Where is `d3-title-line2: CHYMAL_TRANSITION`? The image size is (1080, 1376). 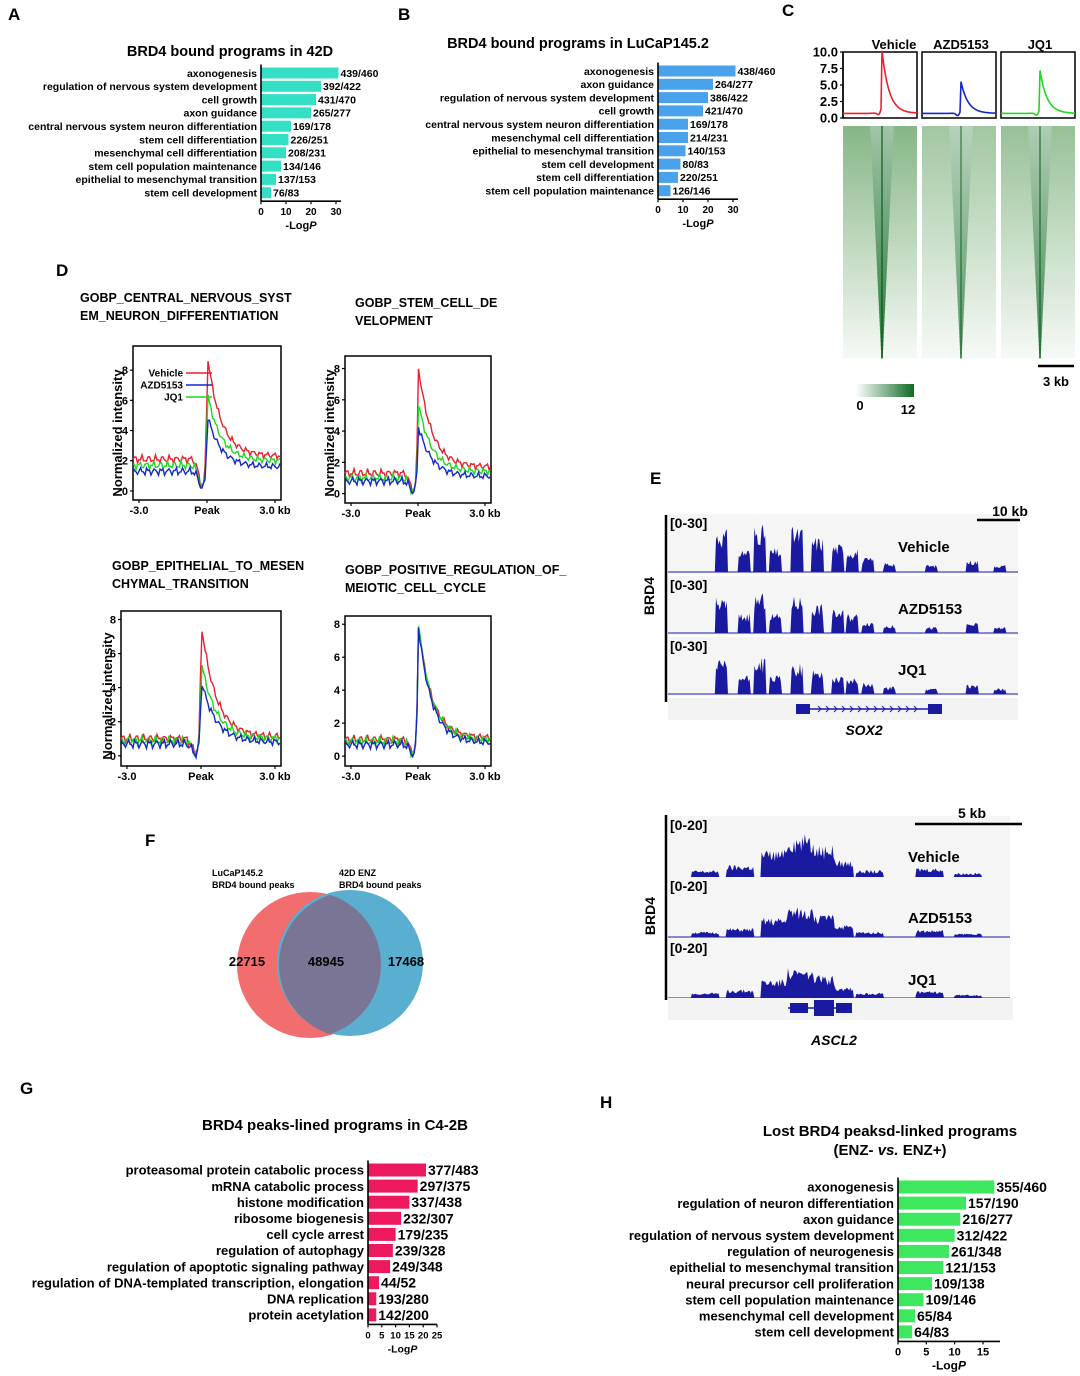 d3-title-line2: CHYMAL_TRANSITION is located at coordinates (180, 584).